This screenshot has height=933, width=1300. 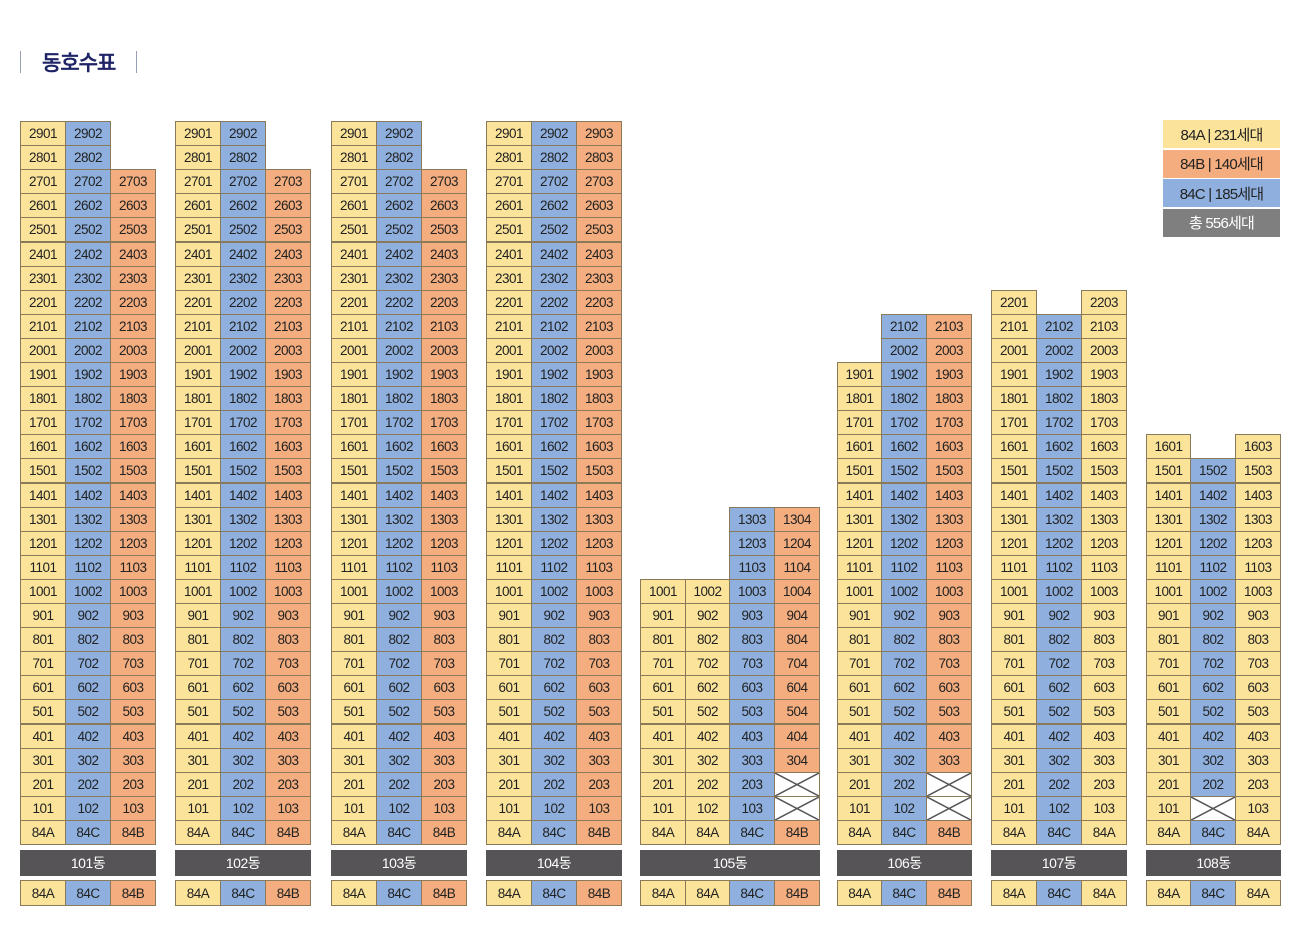 I want to click on unit-cell: 1204, so click(x=797, y=543).